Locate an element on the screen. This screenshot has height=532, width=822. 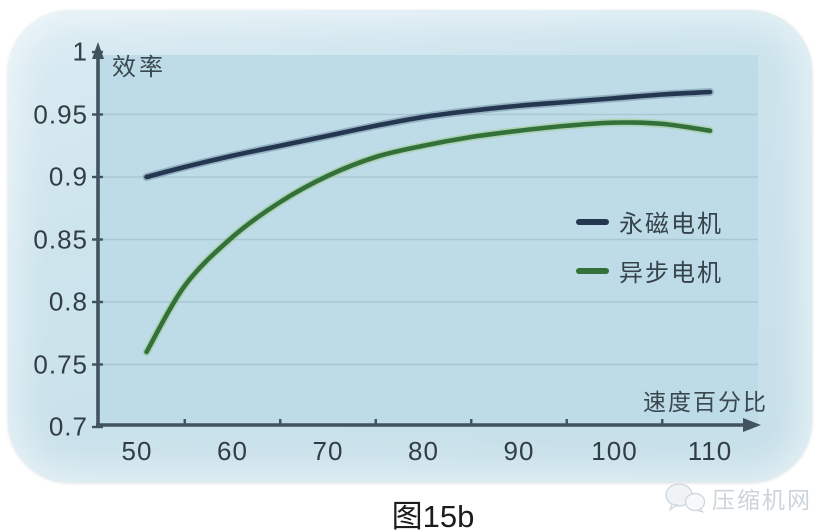
y-tick-label: 0.7 is located at coordinates (68, 426).